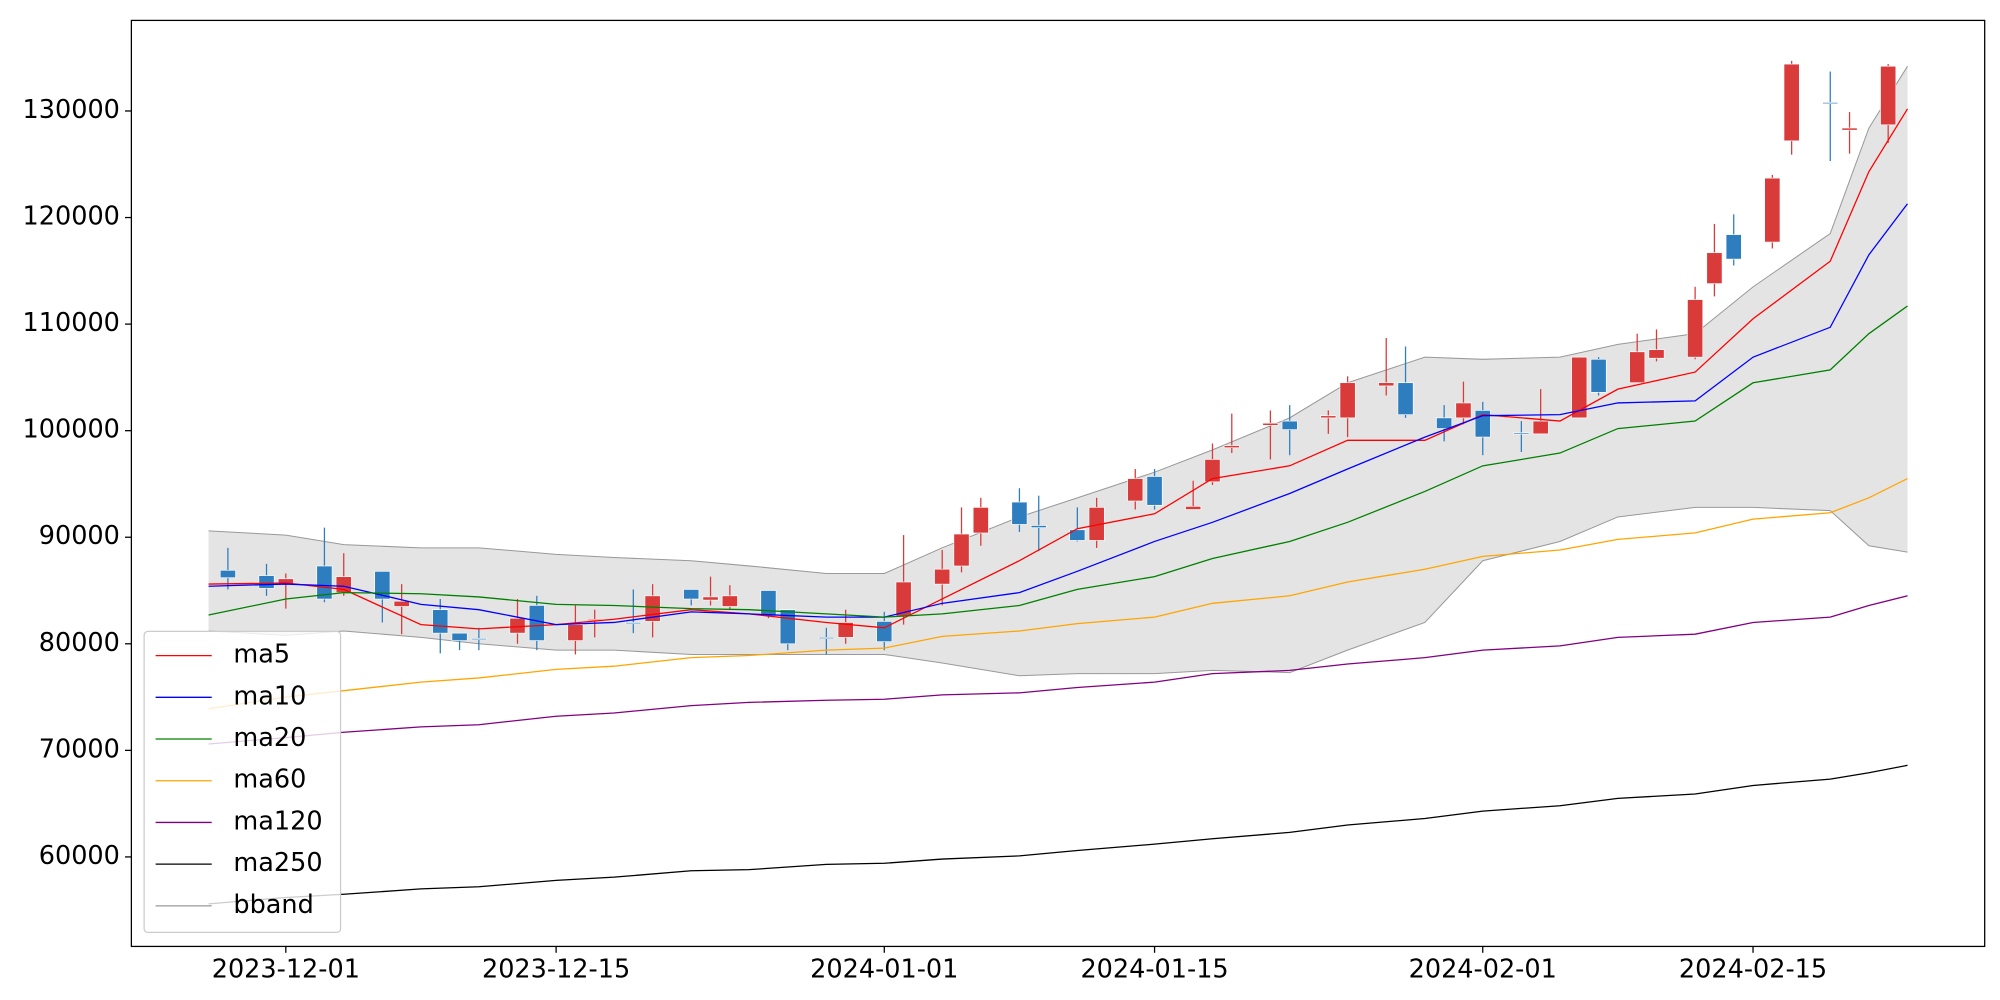  I want to click on x-tick-label: 2023-12-01, so click(286, 970).